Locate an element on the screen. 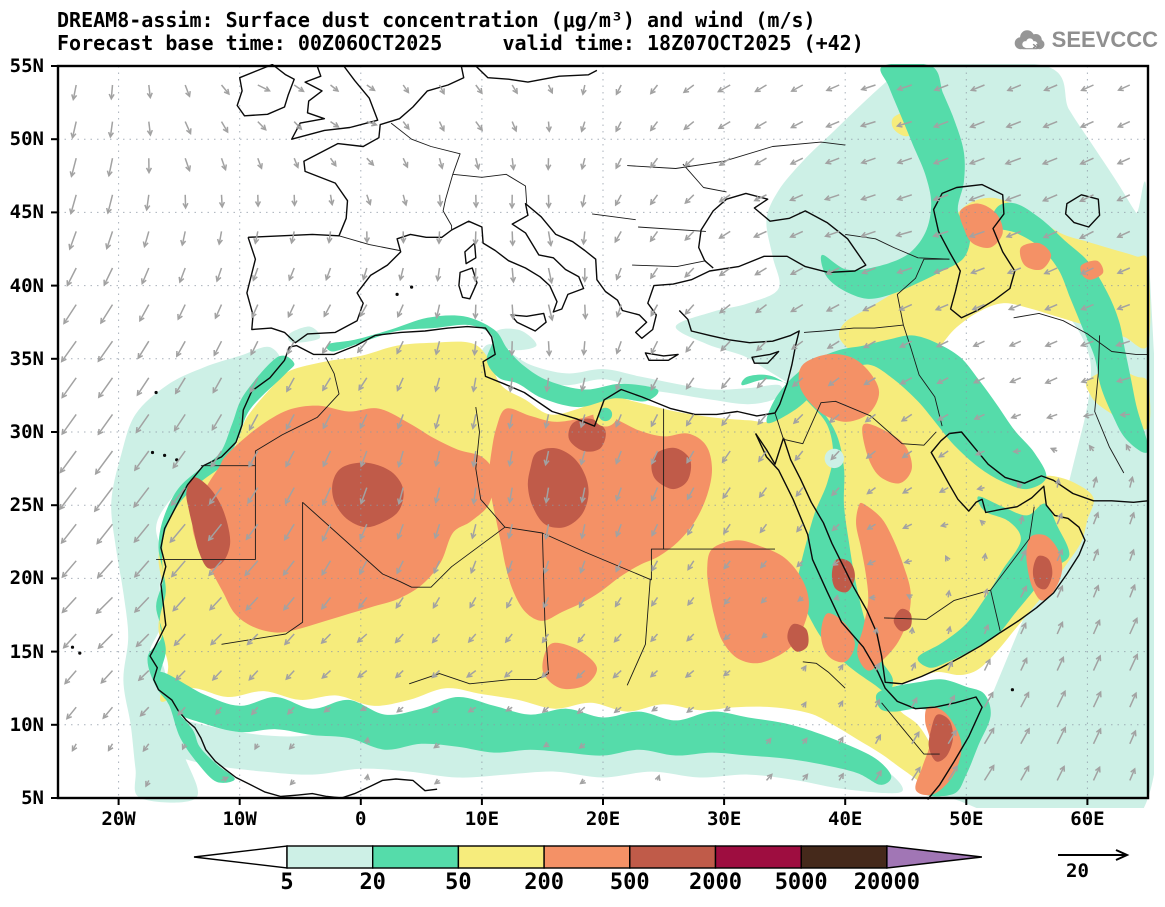 The image size is (1165, 907). colorbar-level-label: 200 is located at coordinates (544, 882).